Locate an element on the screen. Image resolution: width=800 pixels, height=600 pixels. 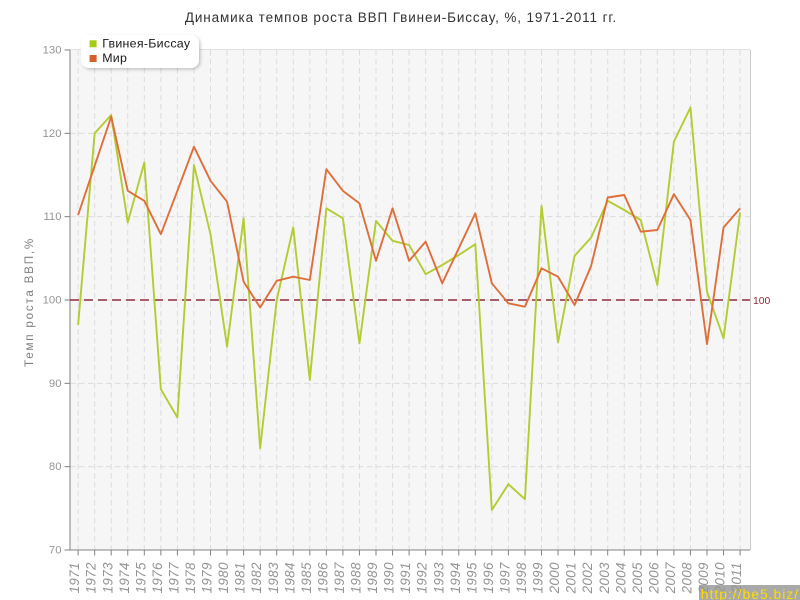
svg-text: 2002 is located at coordinates (587, 578).